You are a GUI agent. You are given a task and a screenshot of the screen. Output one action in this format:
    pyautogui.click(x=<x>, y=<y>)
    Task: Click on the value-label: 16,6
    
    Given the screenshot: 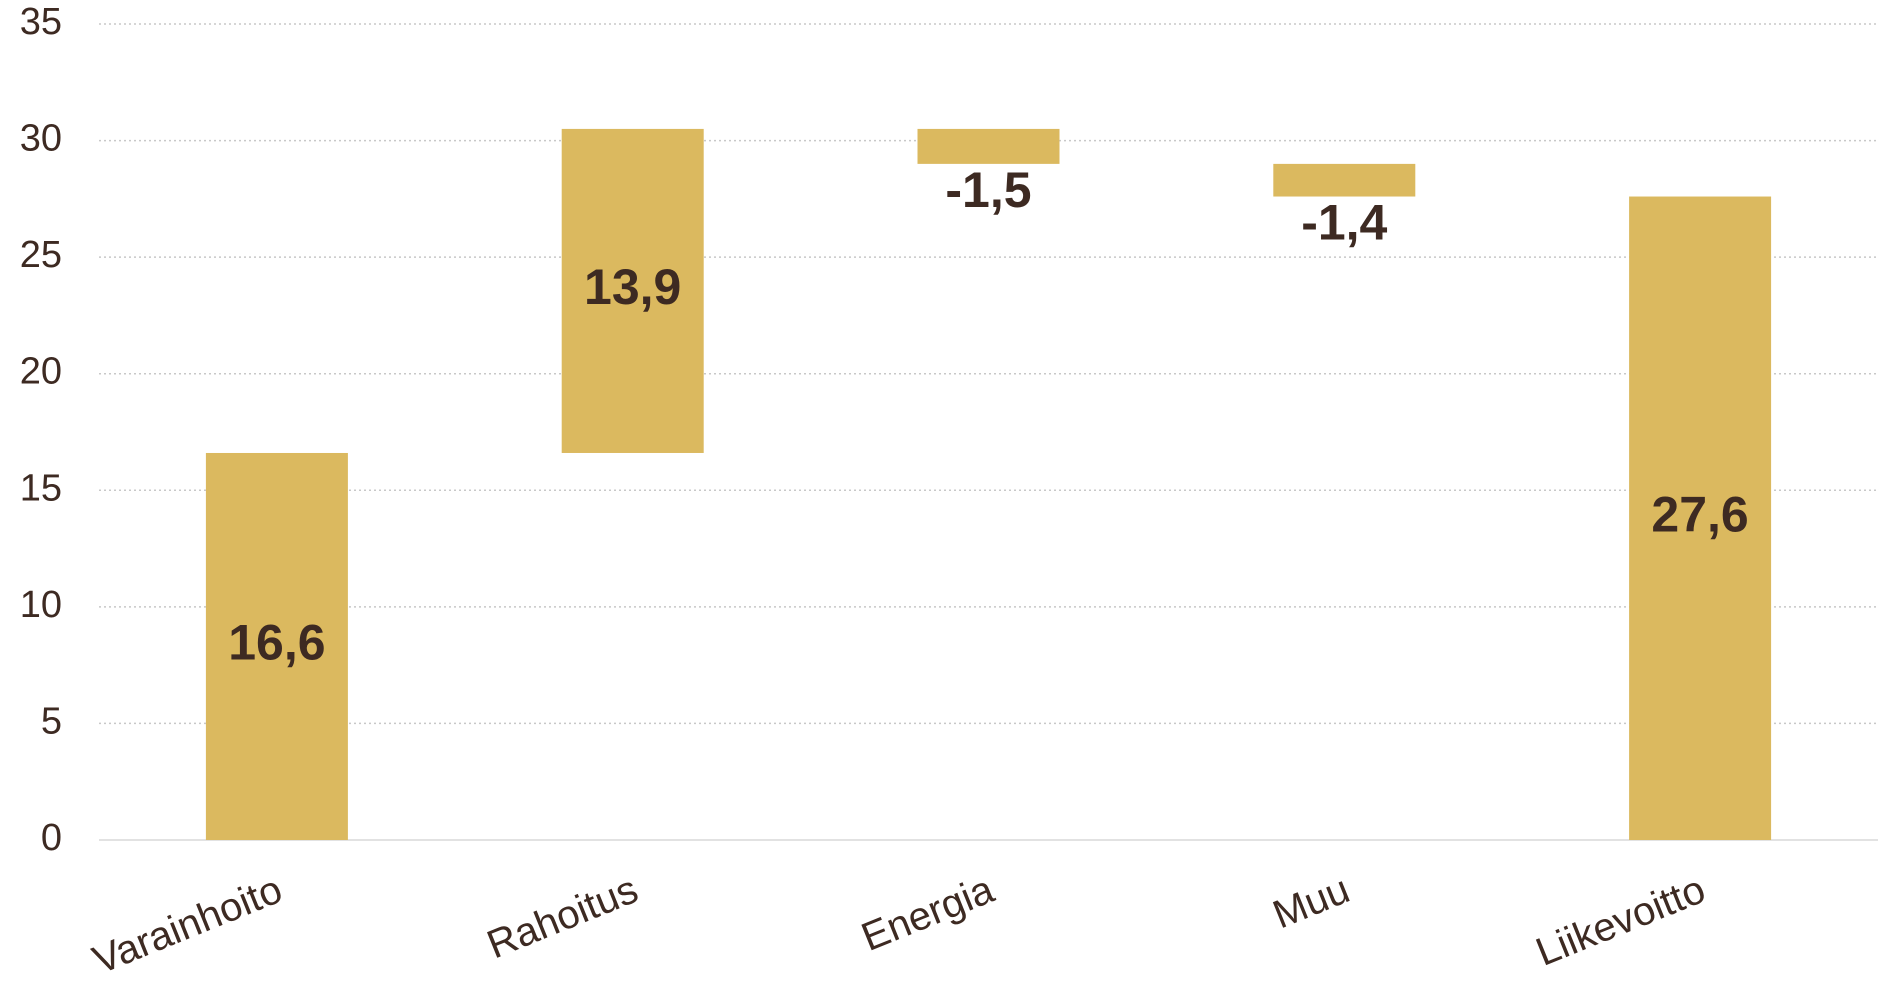 What is the action you would take?
    pyautogui.click(x=276, y=643)
    